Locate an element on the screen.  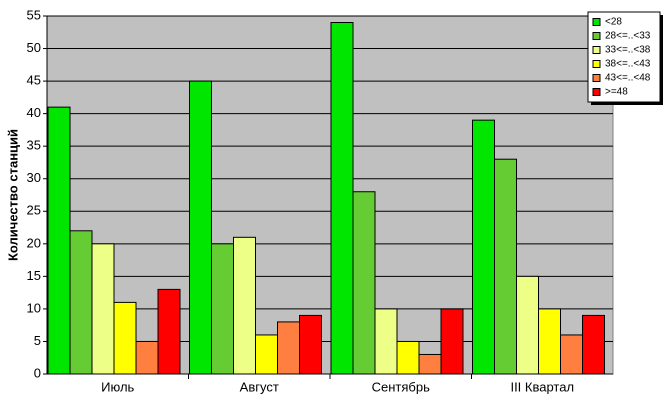
legend-label: >=48 is located at coordinates (616, 92).